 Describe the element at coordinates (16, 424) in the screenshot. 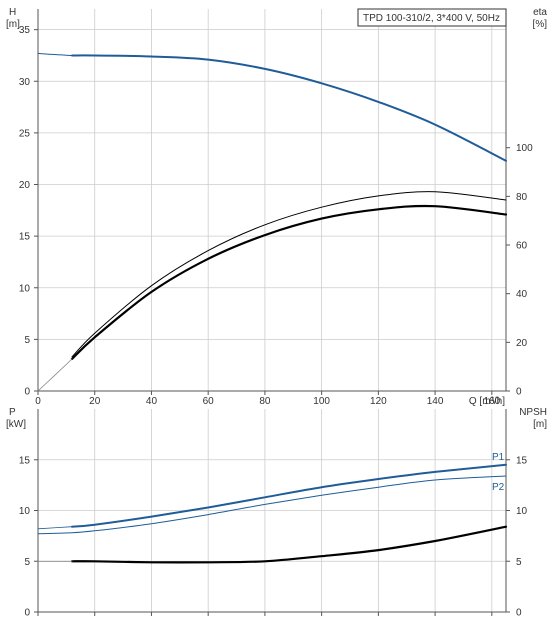

I see `y-left-axis-unit: [kW]` at that location.